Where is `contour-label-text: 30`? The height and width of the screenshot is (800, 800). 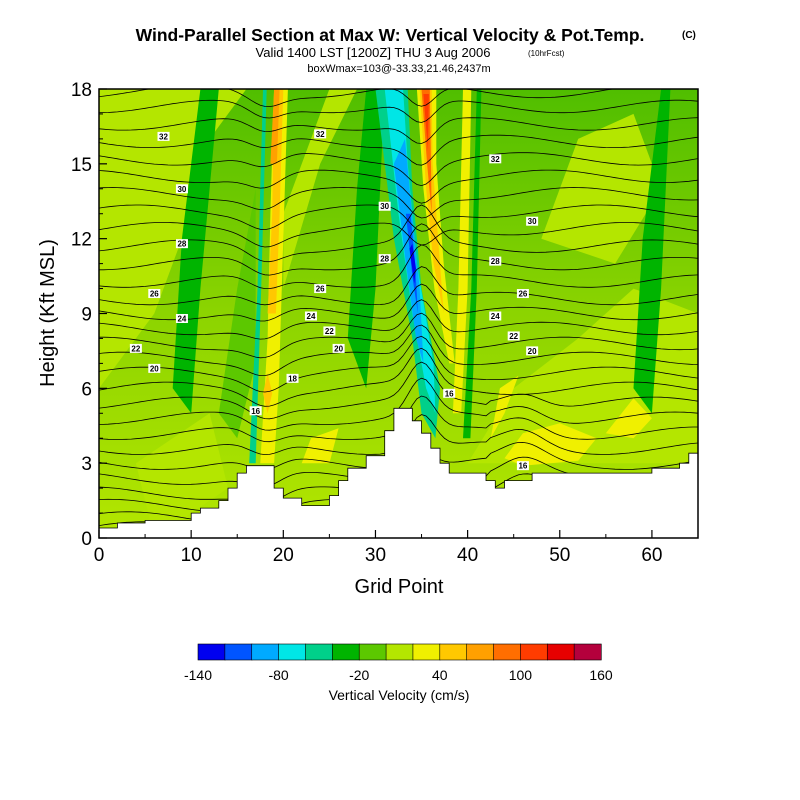 contour-label-text: 30 is located at coordinates (181, 189).